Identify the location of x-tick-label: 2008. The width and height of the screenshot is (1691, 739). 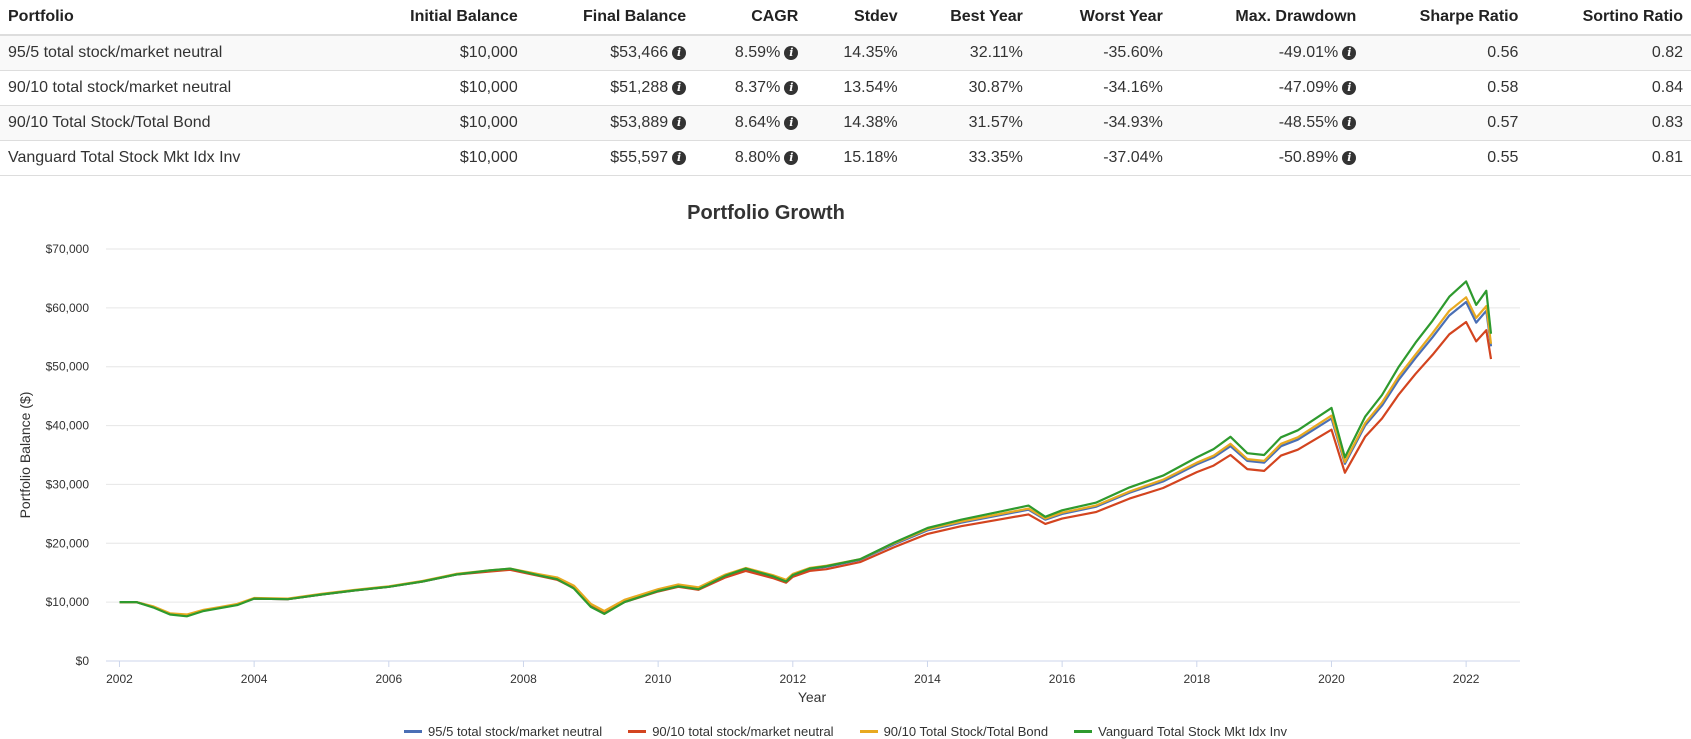
(523, 679).